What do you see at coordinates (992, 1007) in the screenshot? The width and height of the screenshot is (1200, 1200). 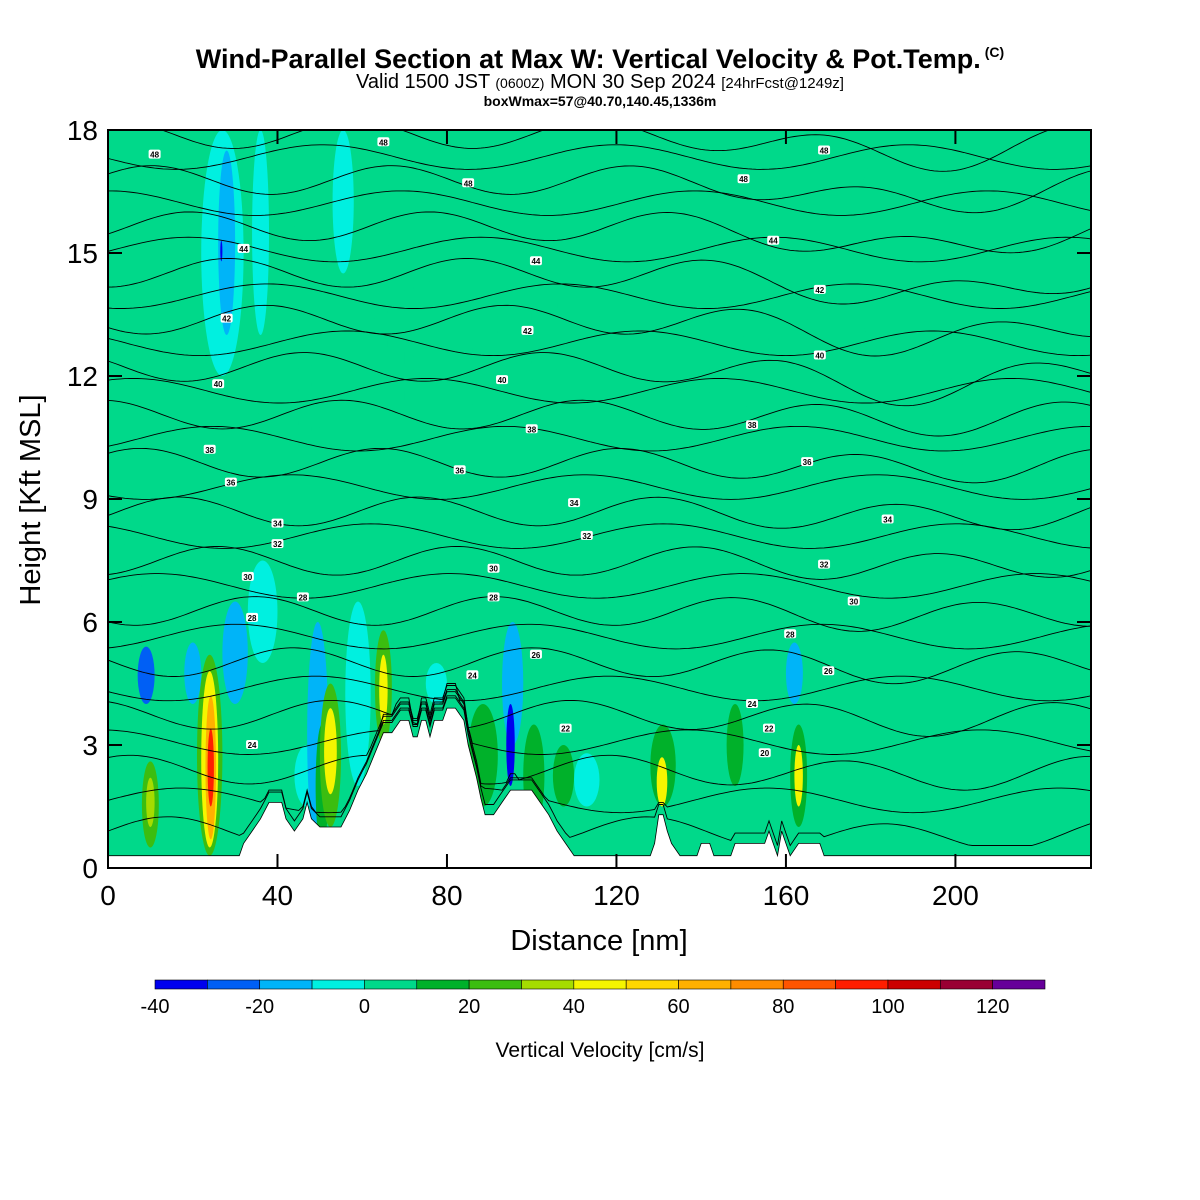 I see `colorbar-tick-label: 120` at bounding box center [992, 1007].